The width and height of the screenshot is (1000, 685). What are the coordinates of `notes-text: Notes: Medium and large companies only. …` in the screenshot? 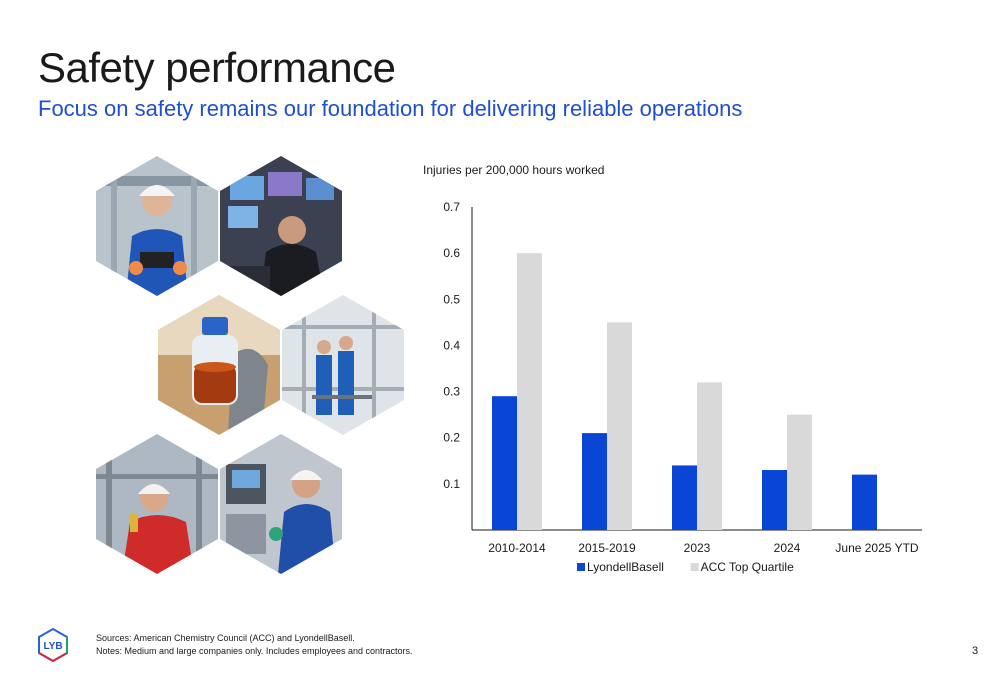 It's located at (254, 651).